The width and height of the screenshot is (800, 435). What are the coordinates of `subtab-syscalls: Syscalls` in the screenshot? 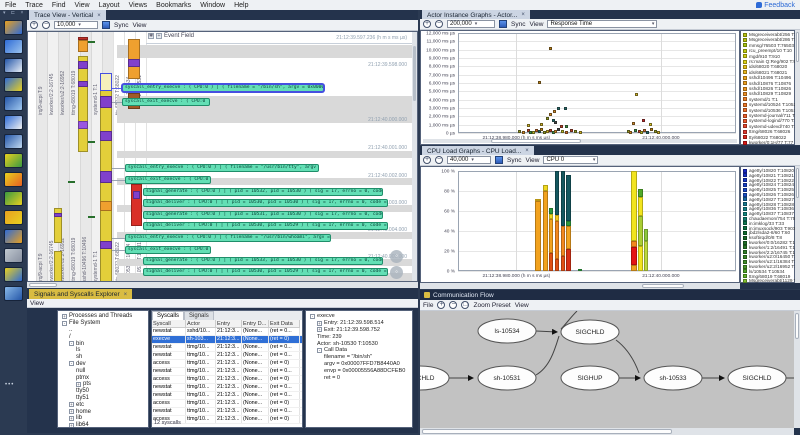 It's located at (168, 315).